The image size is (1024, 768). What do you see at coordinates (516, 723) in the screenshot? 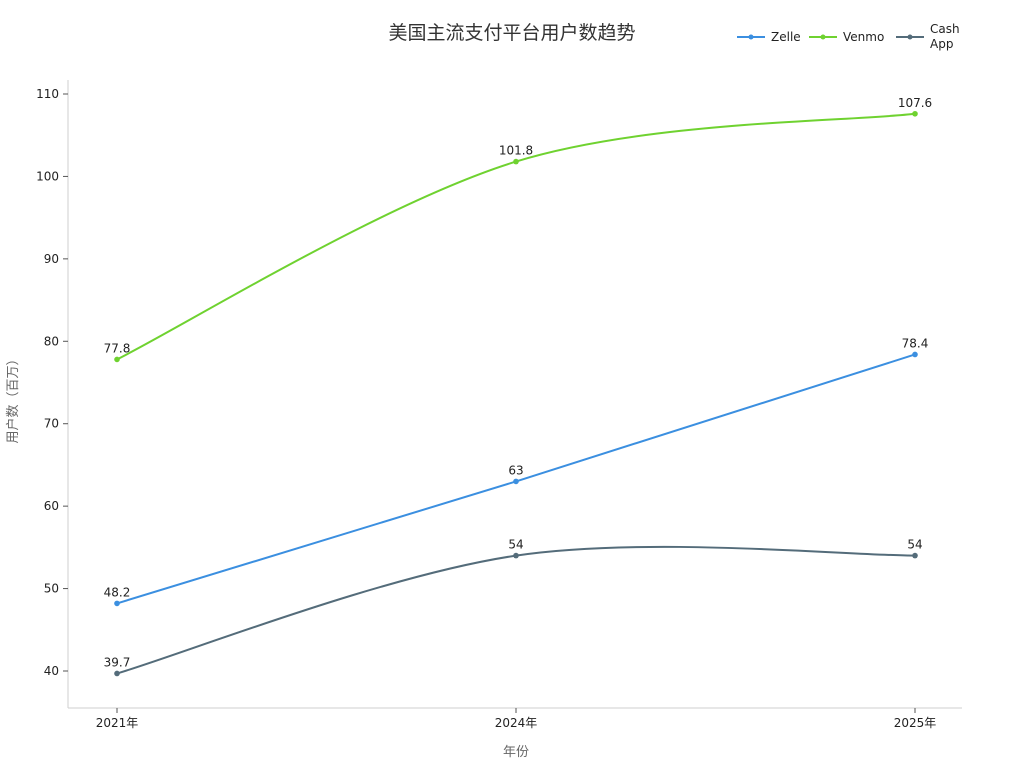
I see `x-tick-label: 2024年` at bounding box center [516, 723].